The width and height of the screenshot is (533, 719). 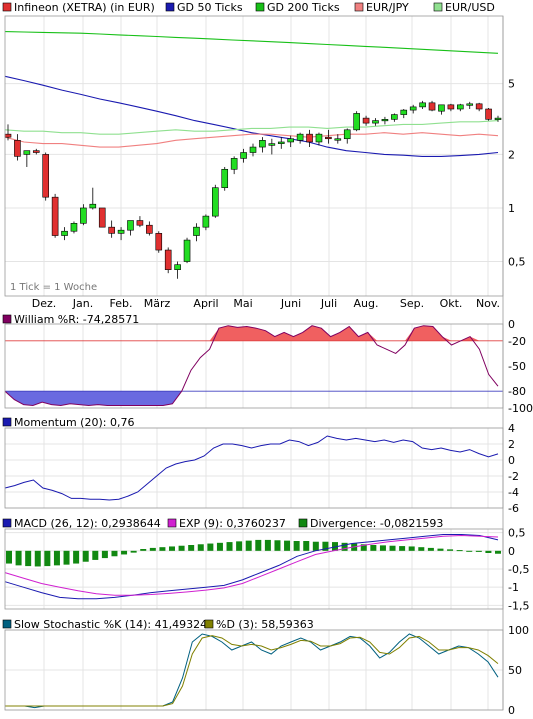 I want to click on legend-macd-label-1: EXP (9): 0,3760237, so click(x=232, y=523).